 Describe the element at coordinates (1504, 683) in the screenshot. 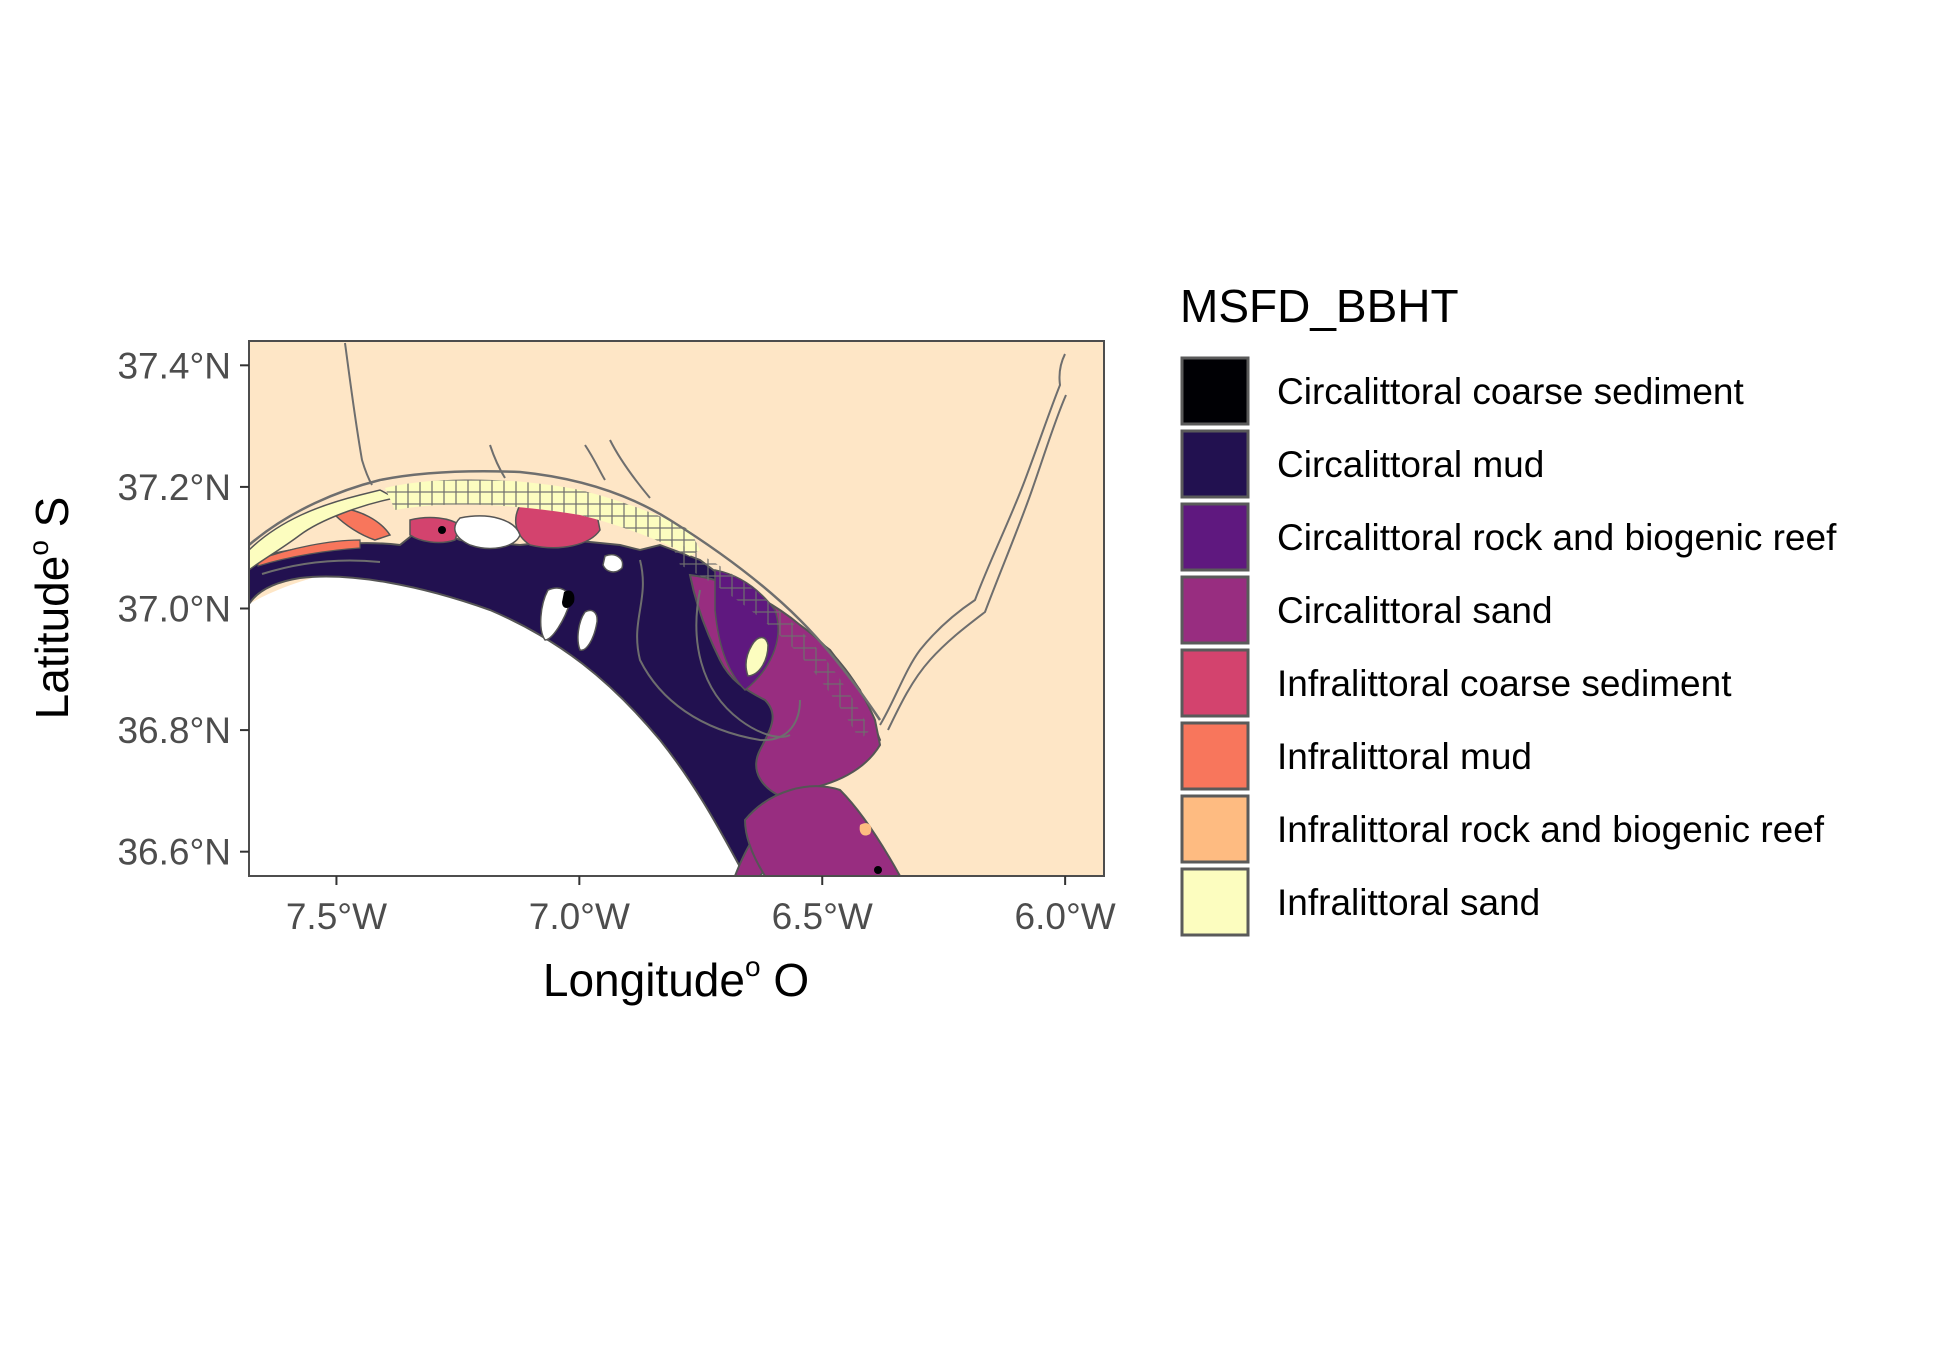

I see `legend-label: Infralittoral coarse sediment` at that location.